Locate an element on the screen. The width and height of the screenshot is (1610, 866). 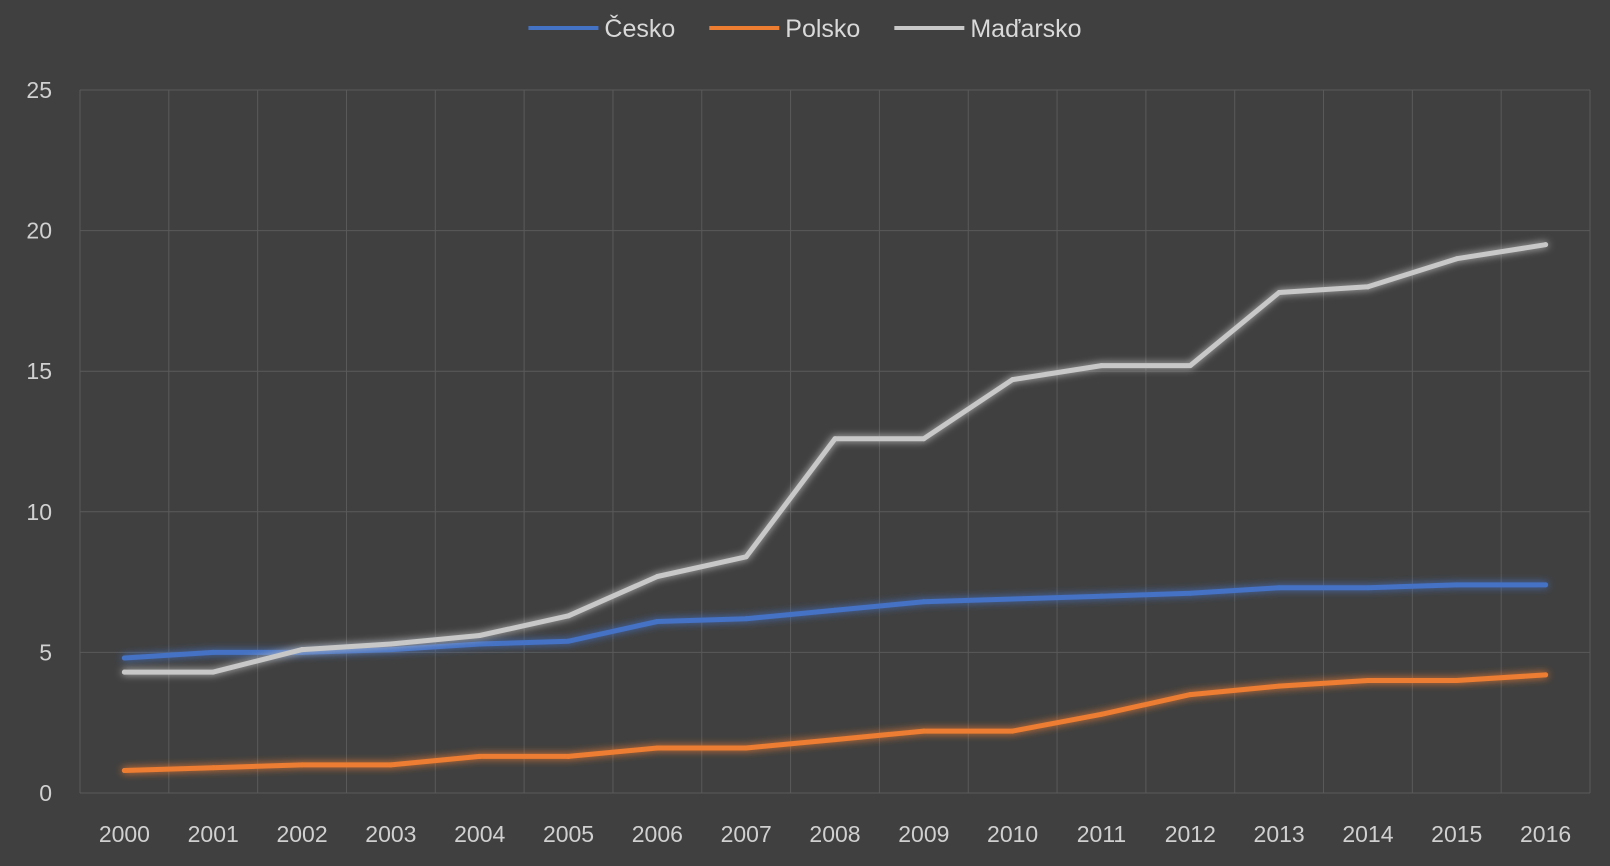
x-tick-label: 2011 is located at coordinates (1101, 834).